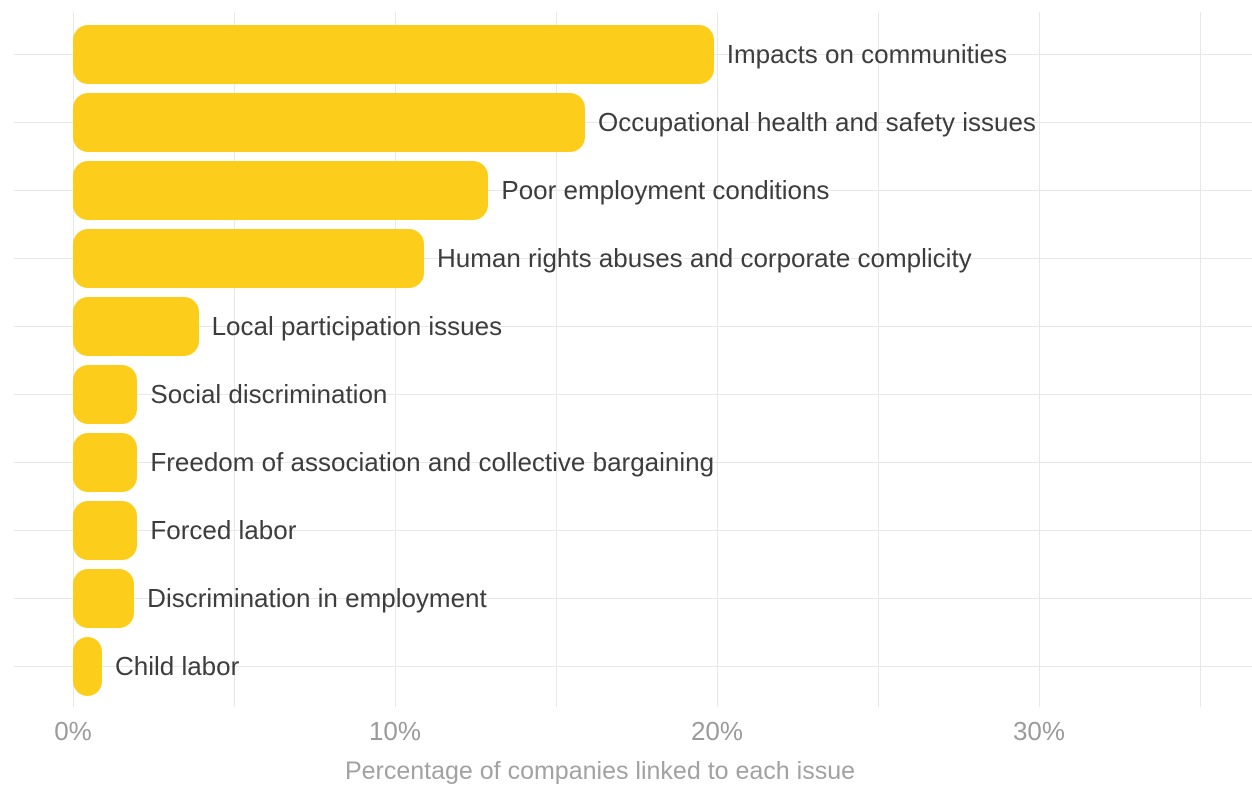  I want to click on bar-label: Forced labor, so click(223, 529).